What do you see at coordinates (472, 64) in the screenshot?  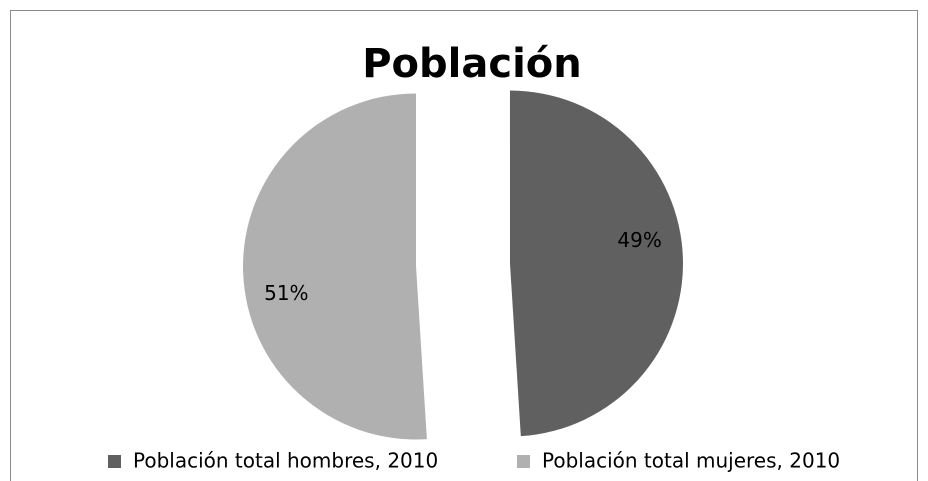 I see `chart-title: Población` at bounding box center [472, 64].